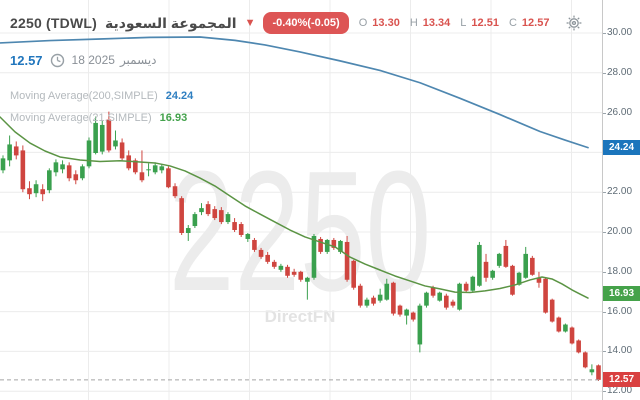 The image size is (640, 400). What do you see at coordinates (621, 272) in the screenshot?
I see `y-axis-tick: 18.00` at bounding box center [621, 272].